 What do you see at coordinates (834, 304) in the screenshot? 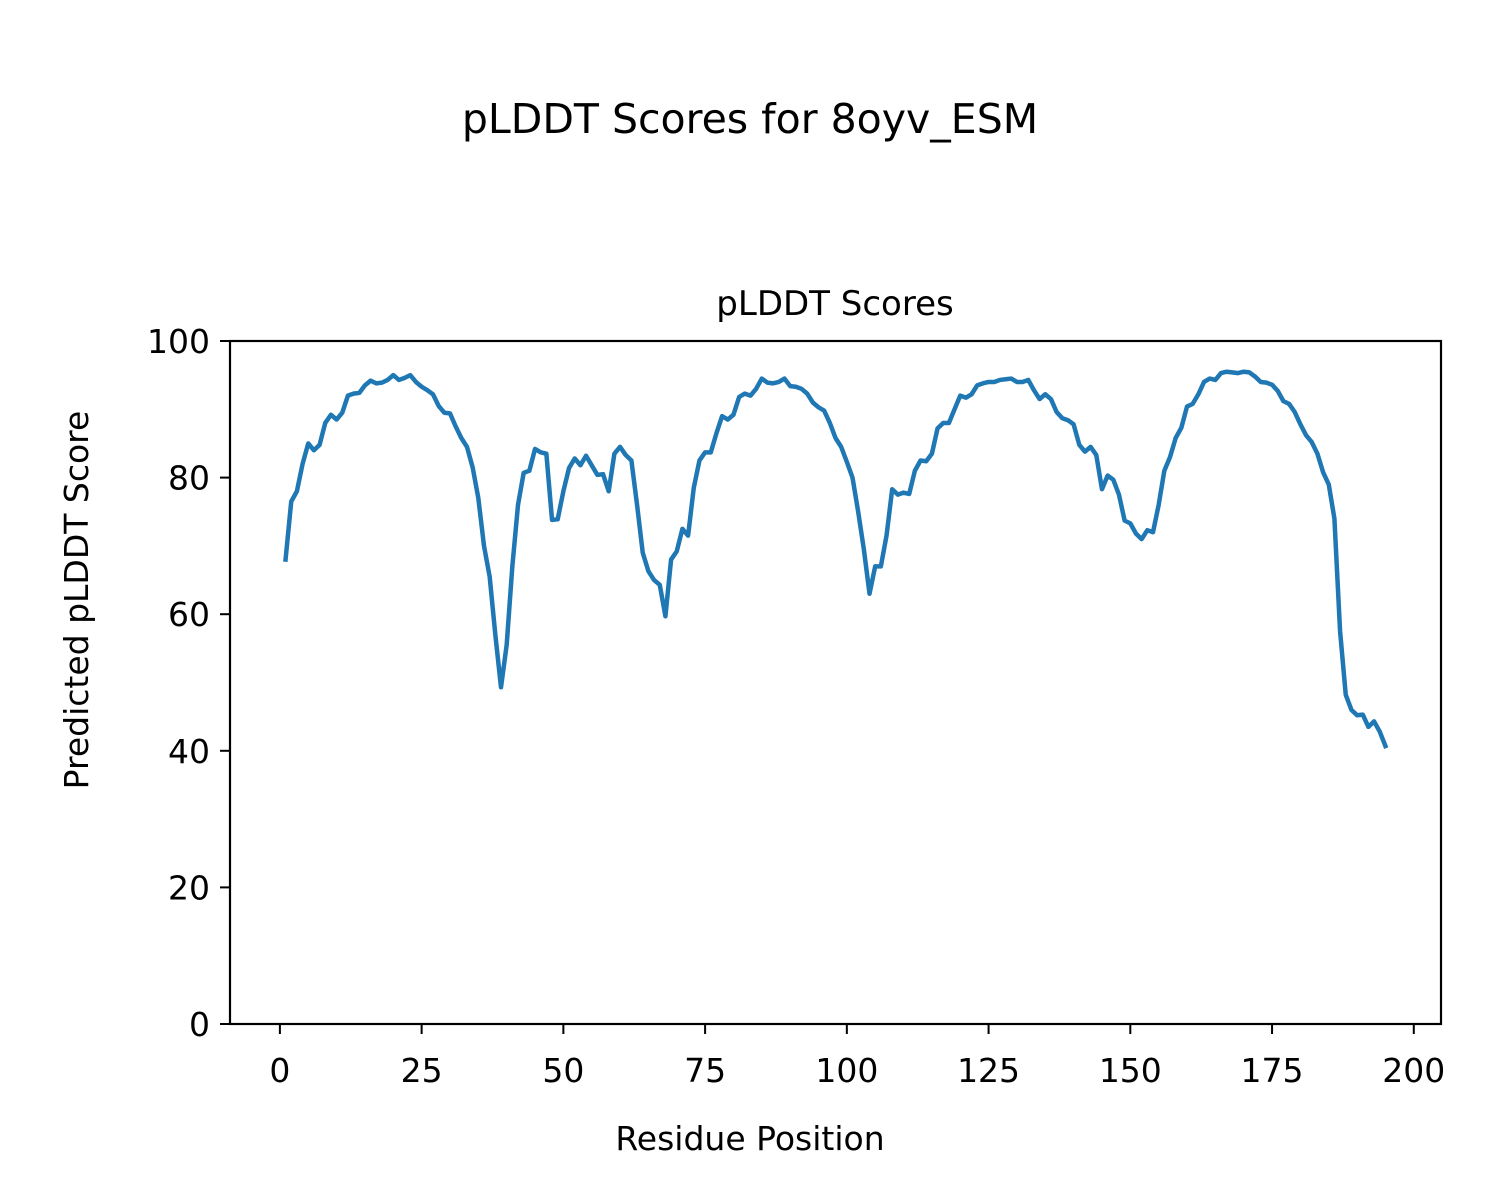
I see `chart-title: pLDDT Scores` at bounding box center [834, 304].